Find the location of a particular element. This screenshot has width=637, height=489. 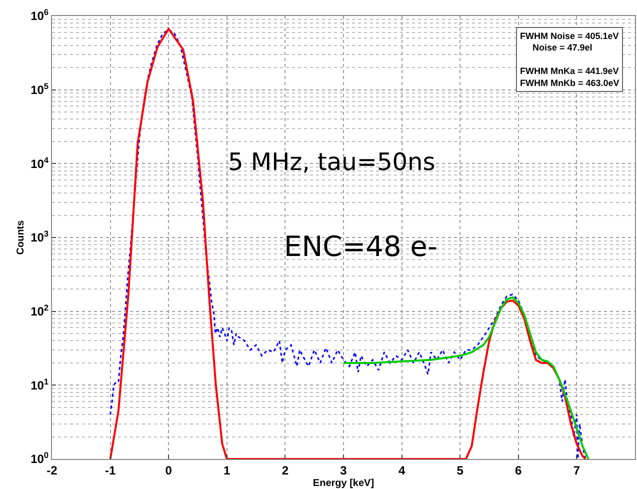

x-tick-label: 3 is located at coordinates (344, 470).